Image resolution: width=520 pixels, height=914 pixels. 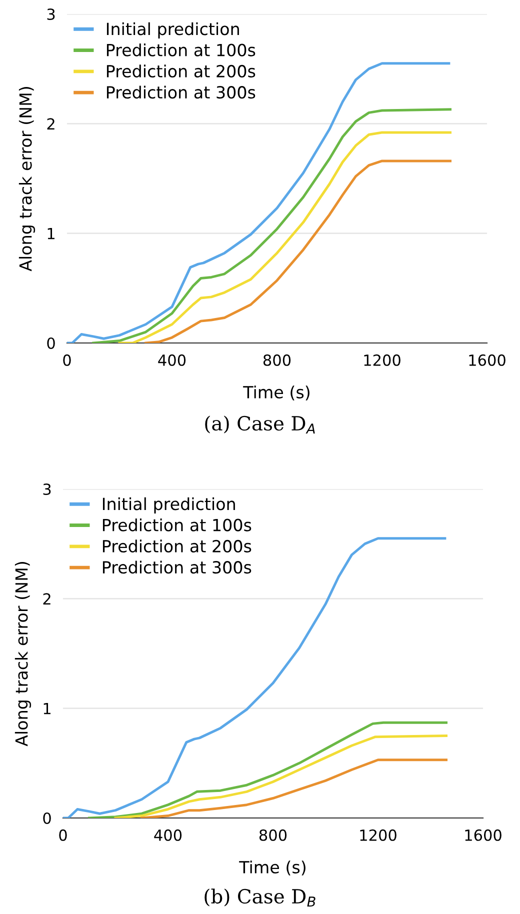 I want to click on text: (a) Case D$_{A}$, so click(x=260, y=425).